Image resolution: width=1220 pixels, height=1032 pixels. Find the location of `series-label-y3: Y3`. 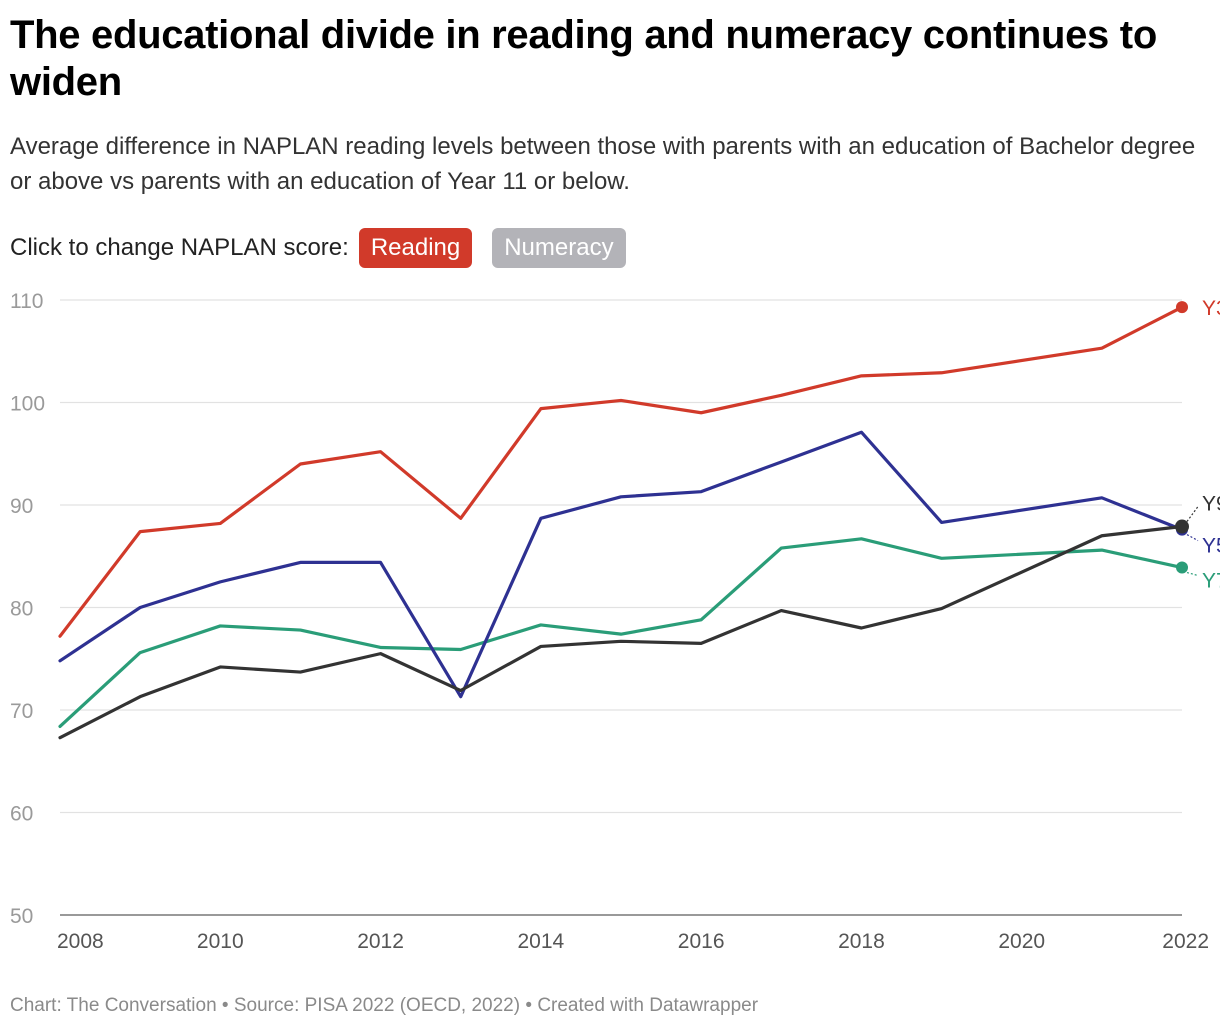

series-label-y3: Y3 is located at coordinates (1211, 308).